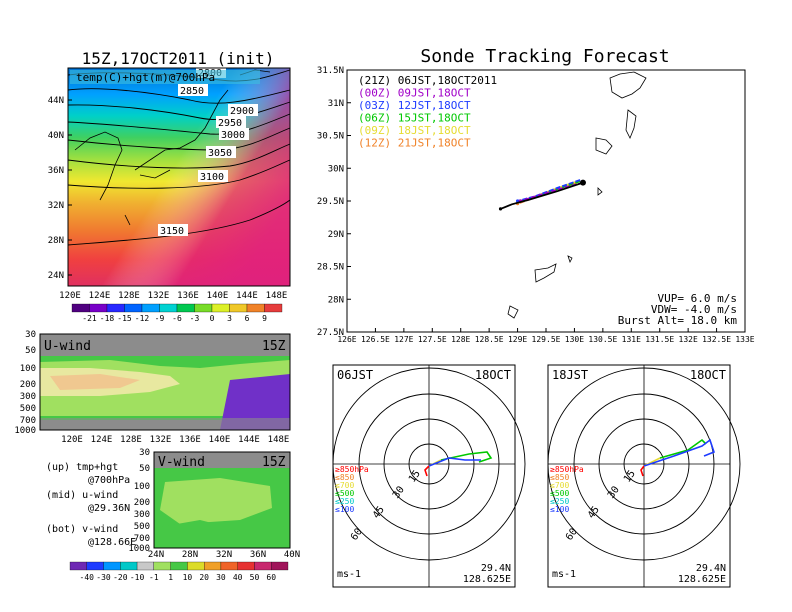 This screenshot has height=612, width=792. I want to click on lat-tick-label: 40N, so click(292, 555).